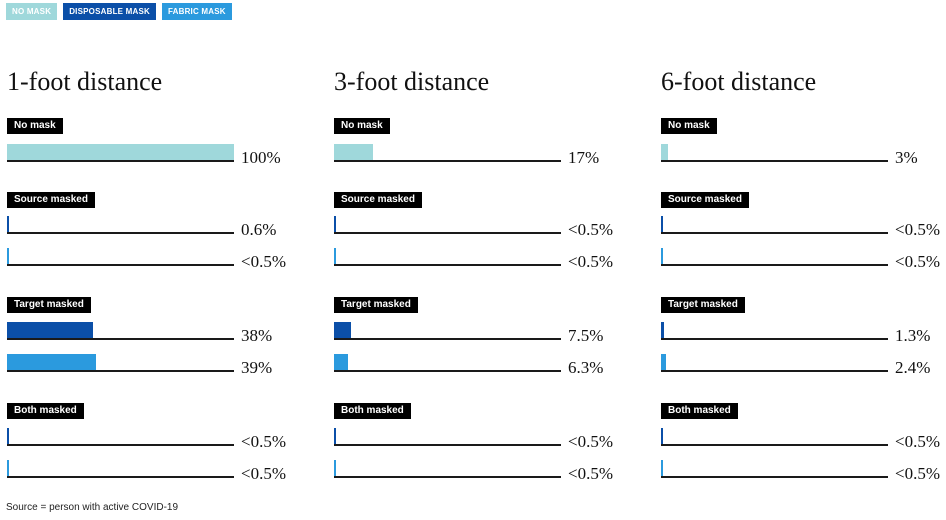 This screenshot has height=520, width=946. I want to click on bar-row: 100%, so click(157, 154).